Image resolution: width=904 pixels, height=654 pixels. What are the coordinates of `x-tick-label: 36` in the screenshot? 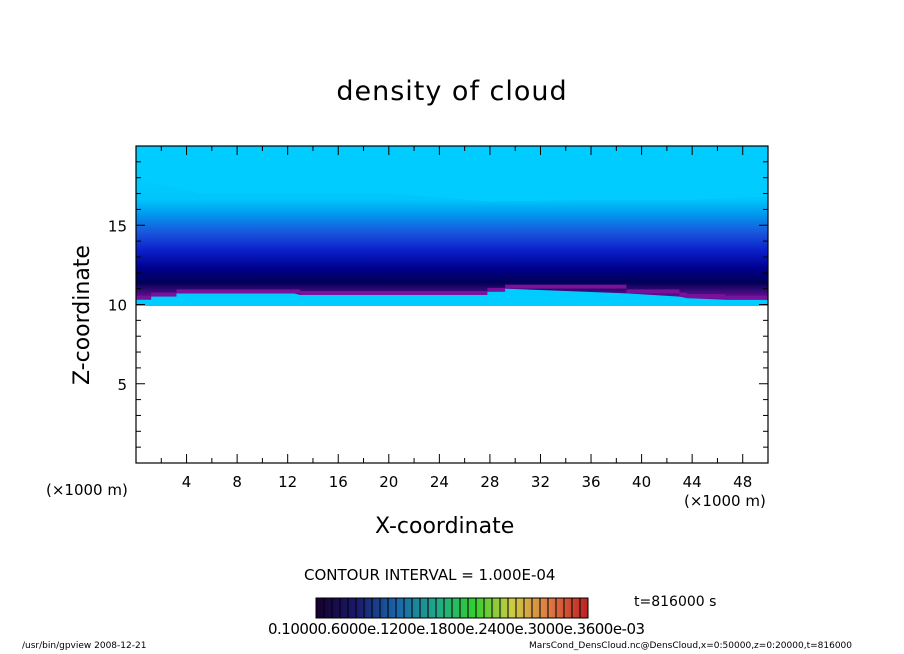 It's located at (590, 482).